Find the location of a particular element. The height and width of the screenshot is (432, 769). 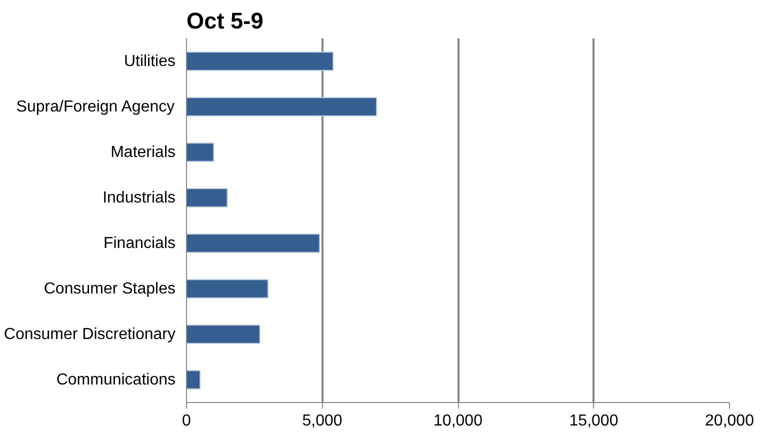

y-tick-label: Industrials is located at coordinates (139, 197).